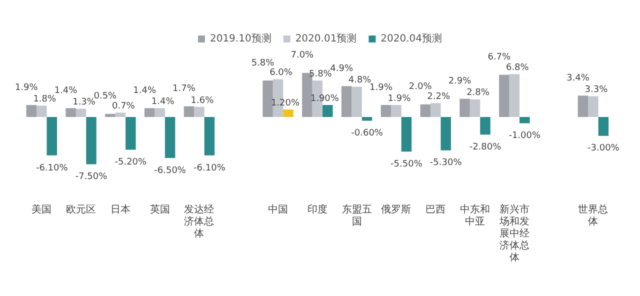 The width and height of the screenshot is (640, 296). Describe the element at coordinates (406, 164) in the screenshot. I see `data-label: -5.50%` at that location.